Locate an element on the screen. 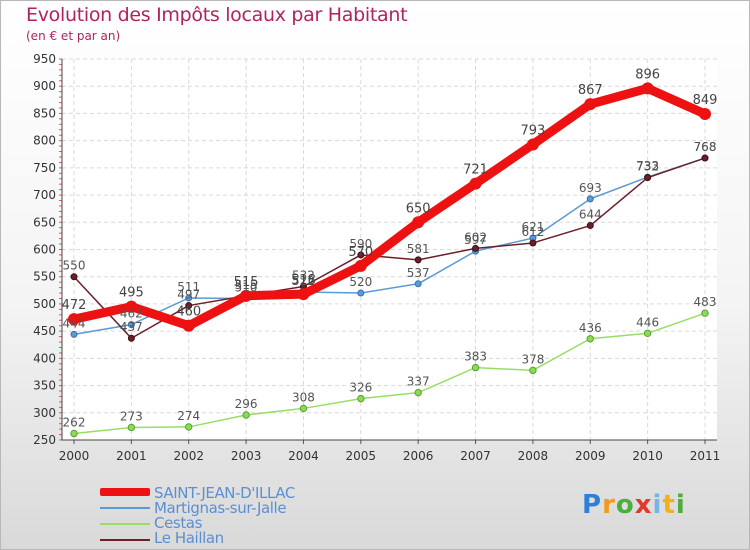 The image size is (750, 550). legend-swatch-le-haillan is located at coordinates (125, 540).